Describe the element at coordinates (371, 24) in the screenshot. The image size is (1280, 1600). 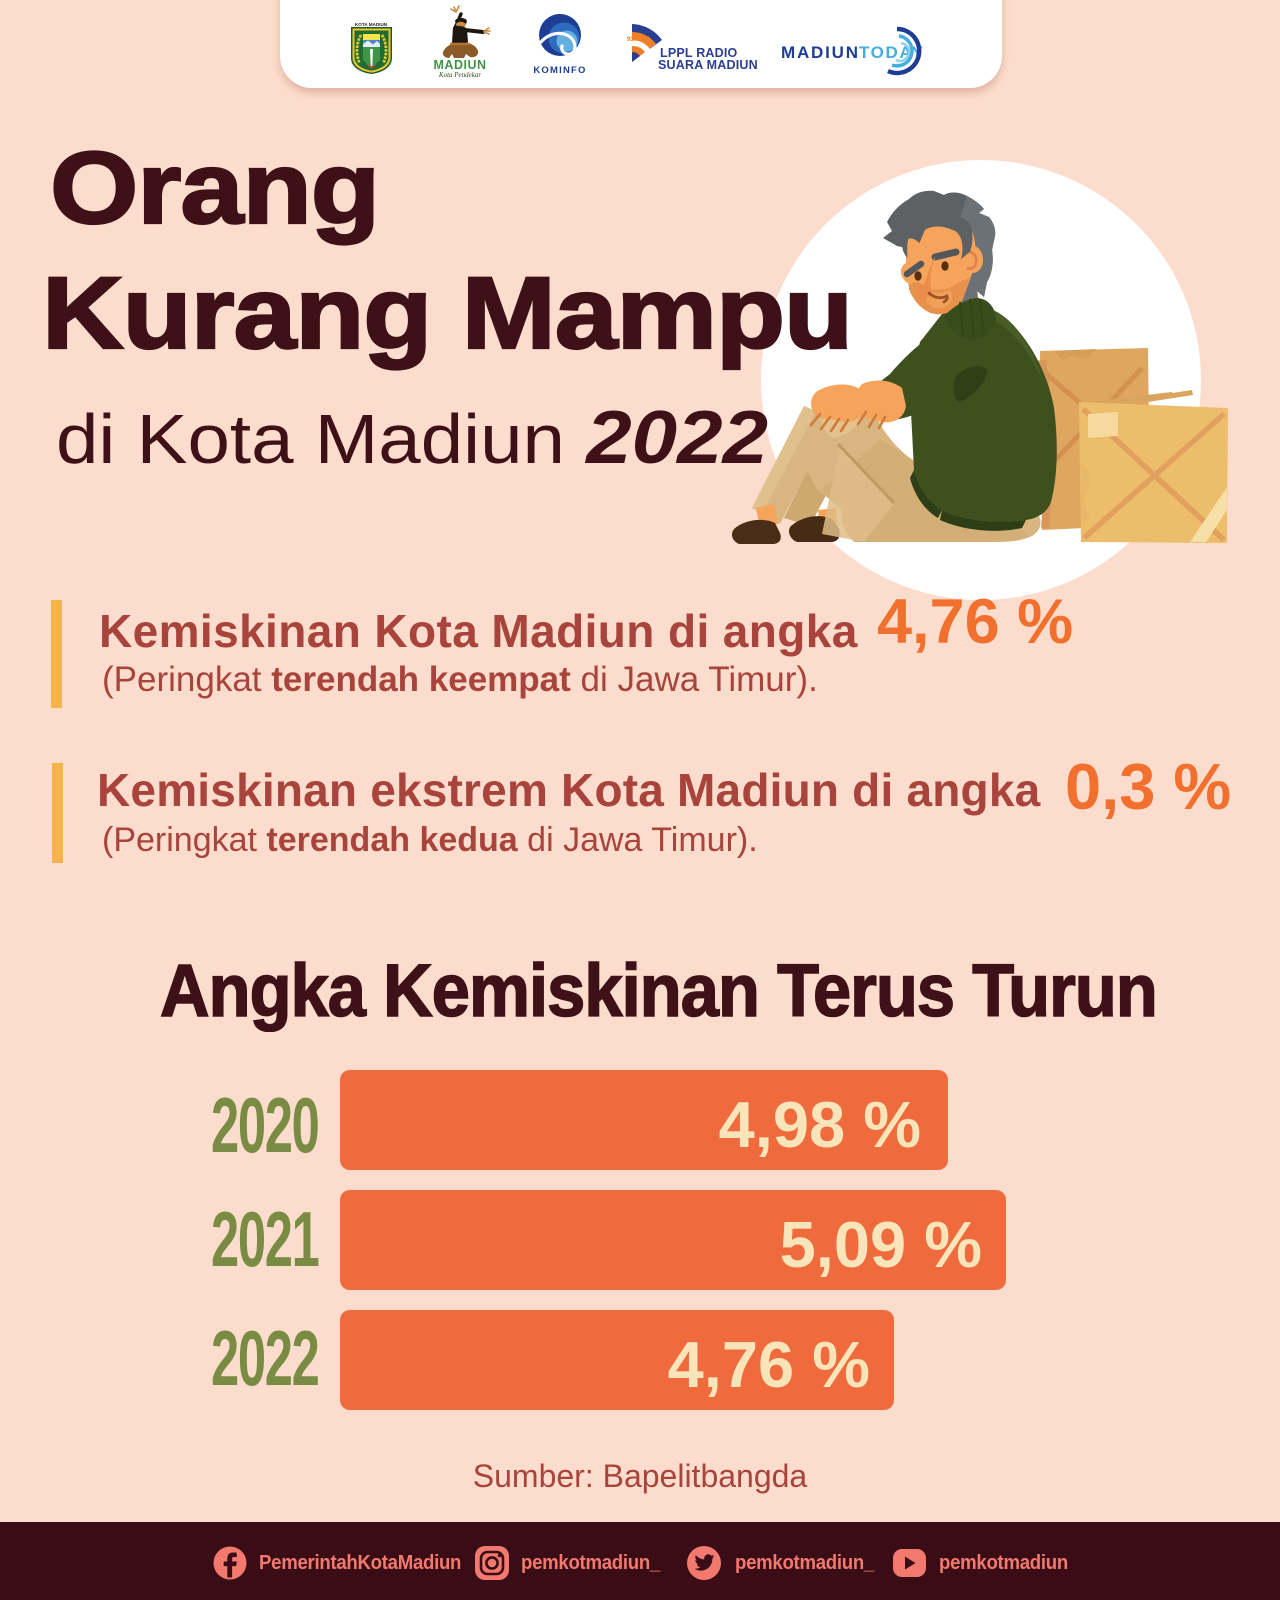
I see `svg-text: KOTA MADIUN` at that location.